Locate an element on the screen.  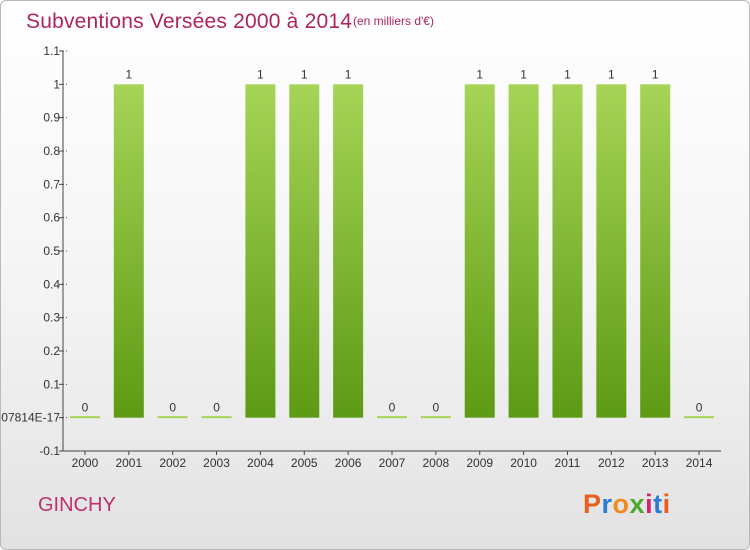
x-tick-label: 2006 is located at coordinates (348, 463).